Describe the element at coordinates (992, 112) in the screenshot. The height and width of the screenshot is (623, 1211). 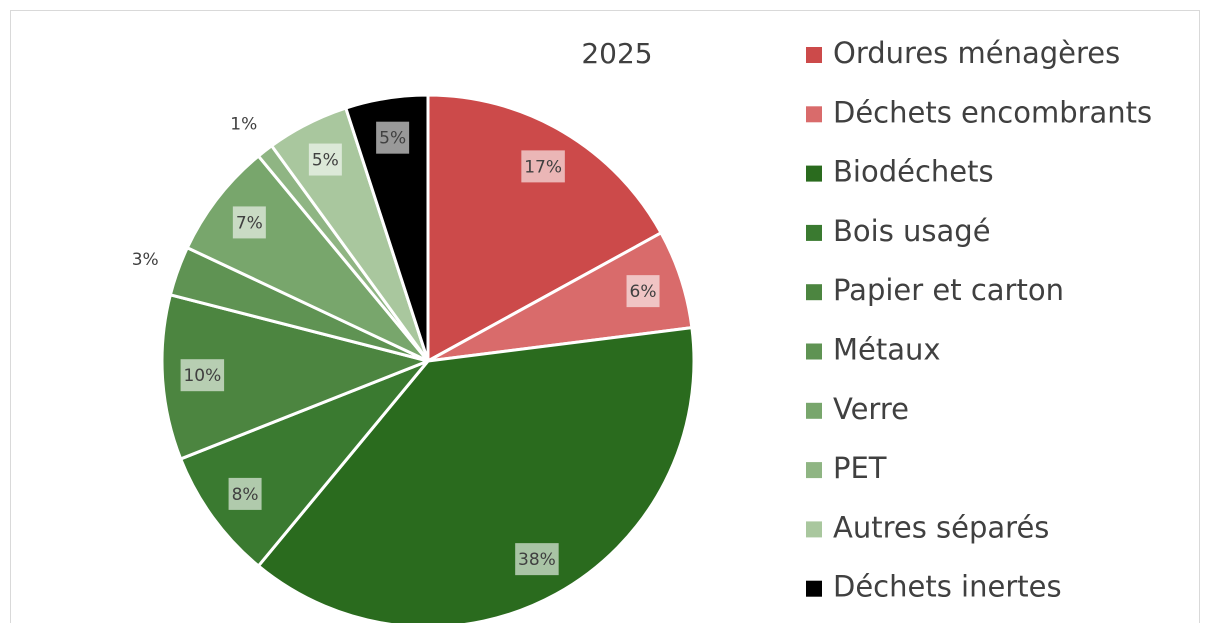
I see `legend-label: Déchets encombrants` at that location.